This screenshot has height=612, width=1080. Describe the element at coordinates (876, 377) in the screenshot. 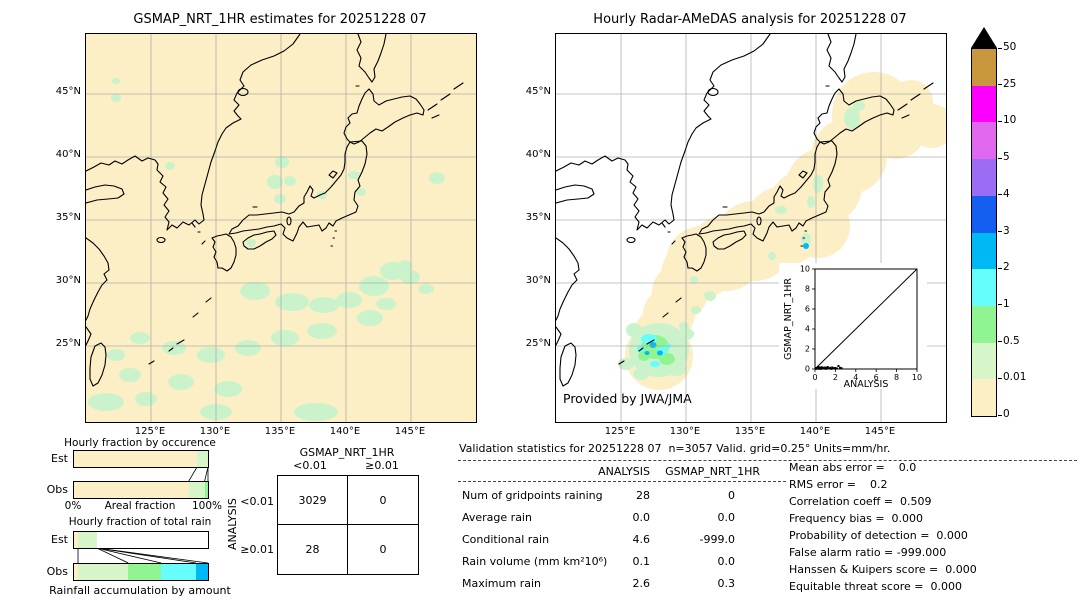

I see `inset-x-tick-label: 6` at that location.